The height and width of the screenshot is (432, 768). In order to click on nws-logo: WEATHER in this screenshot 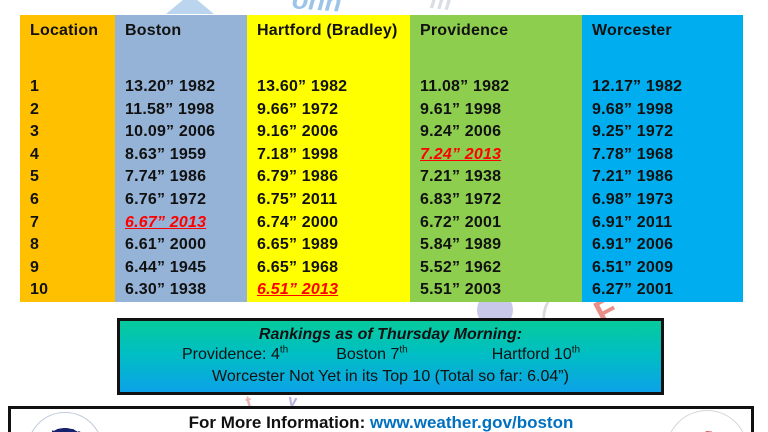, I will do `click(707, 421)`.